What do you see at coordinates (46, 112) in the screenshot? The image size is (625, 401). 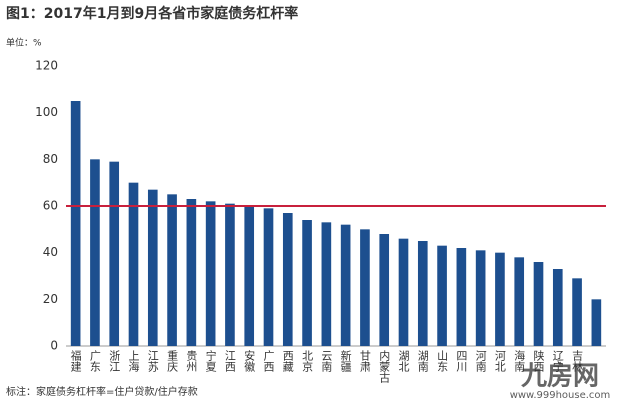 I see `y-tick-label: 100` at bounding box center [46, 112].